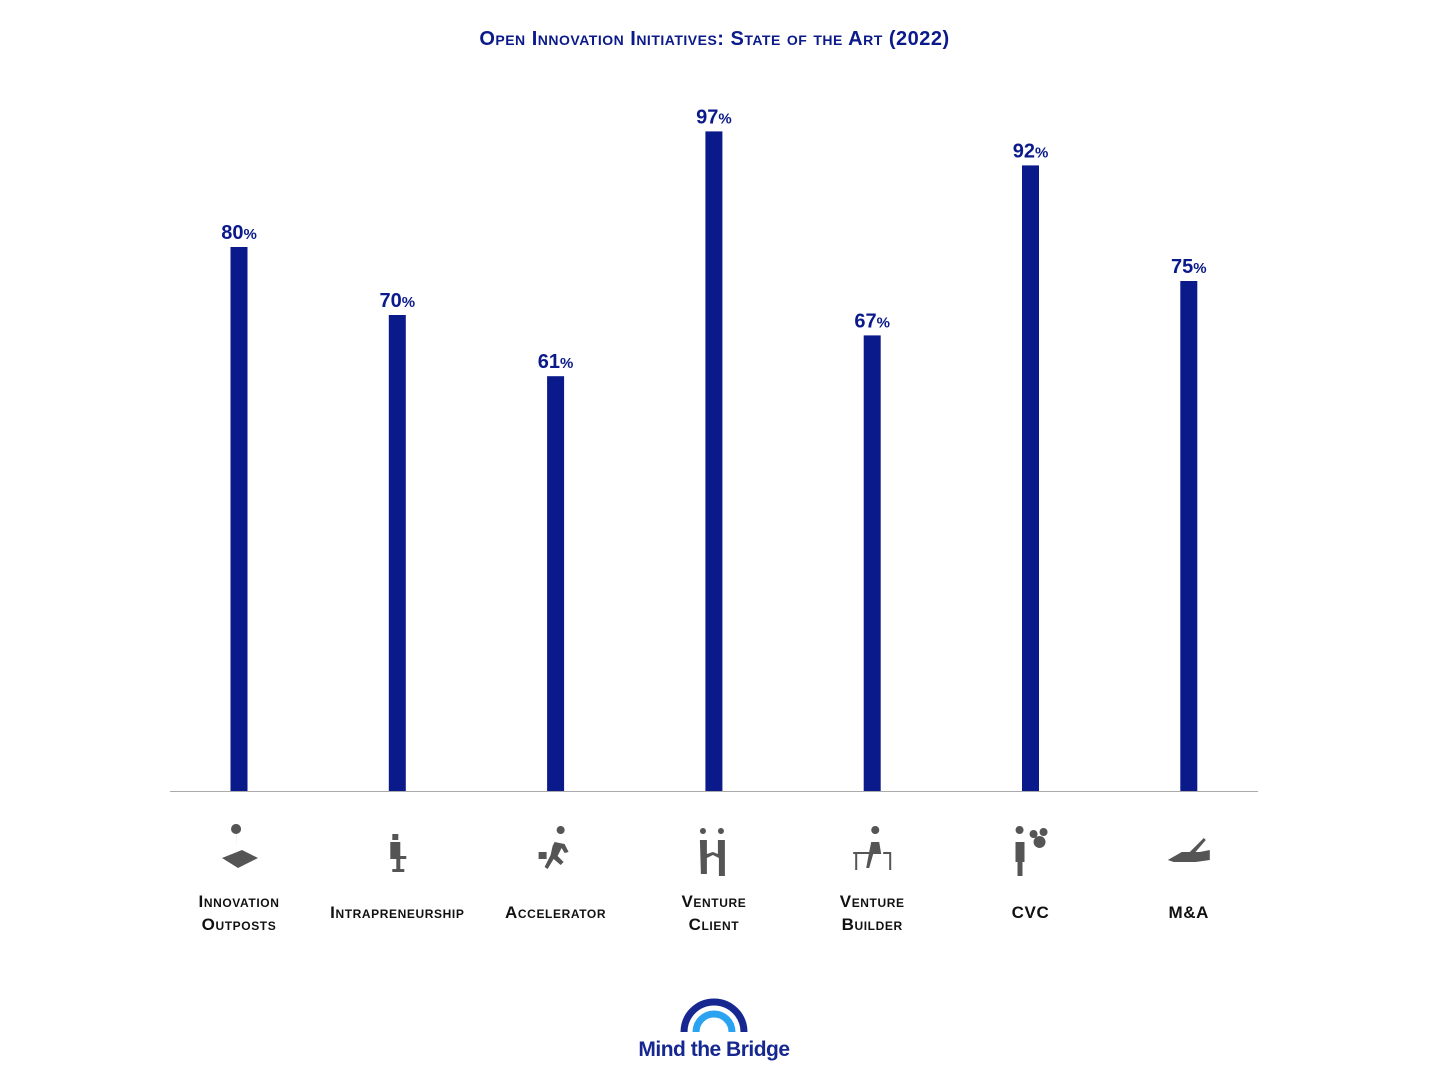  What do you see at coordinates (556, 912) in the screenshot?
I see `category-label: Accelerator` at bounding box center [556, 912].